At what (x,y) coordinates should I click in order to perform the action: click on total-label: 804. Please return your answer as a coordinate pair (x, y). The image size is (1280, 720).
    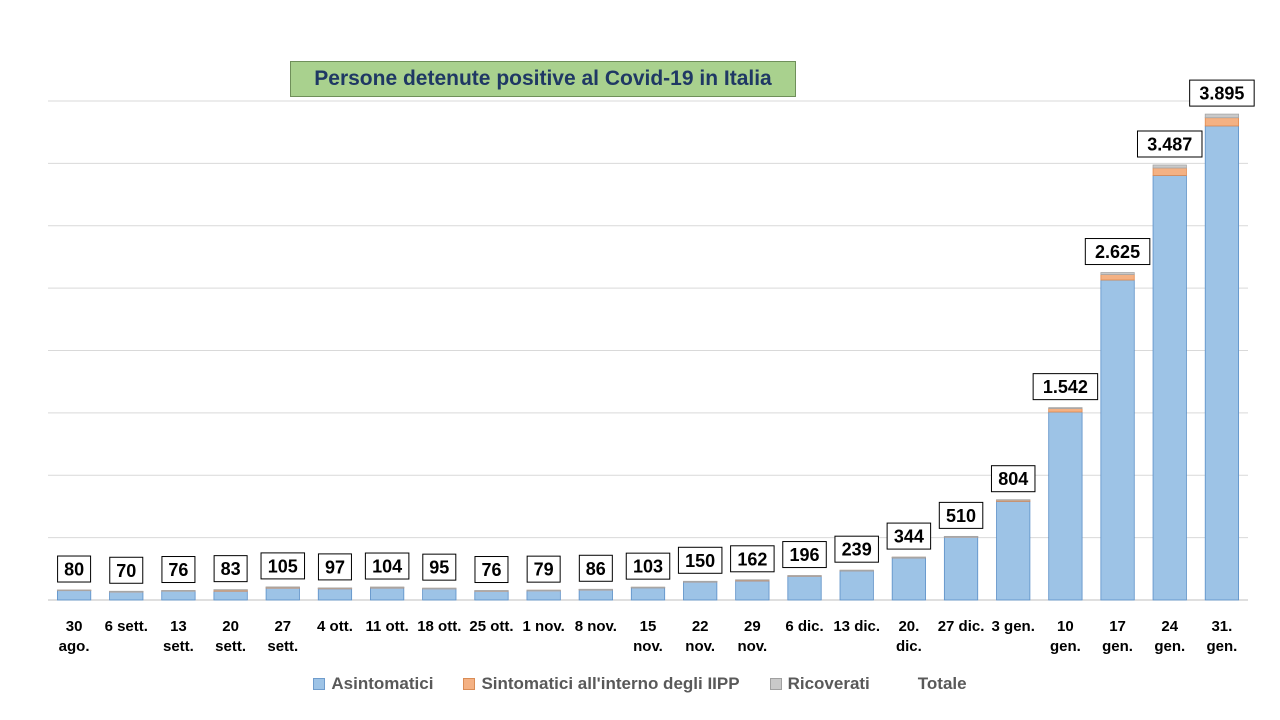
    Looking at the image, I should click on (1013, 479).